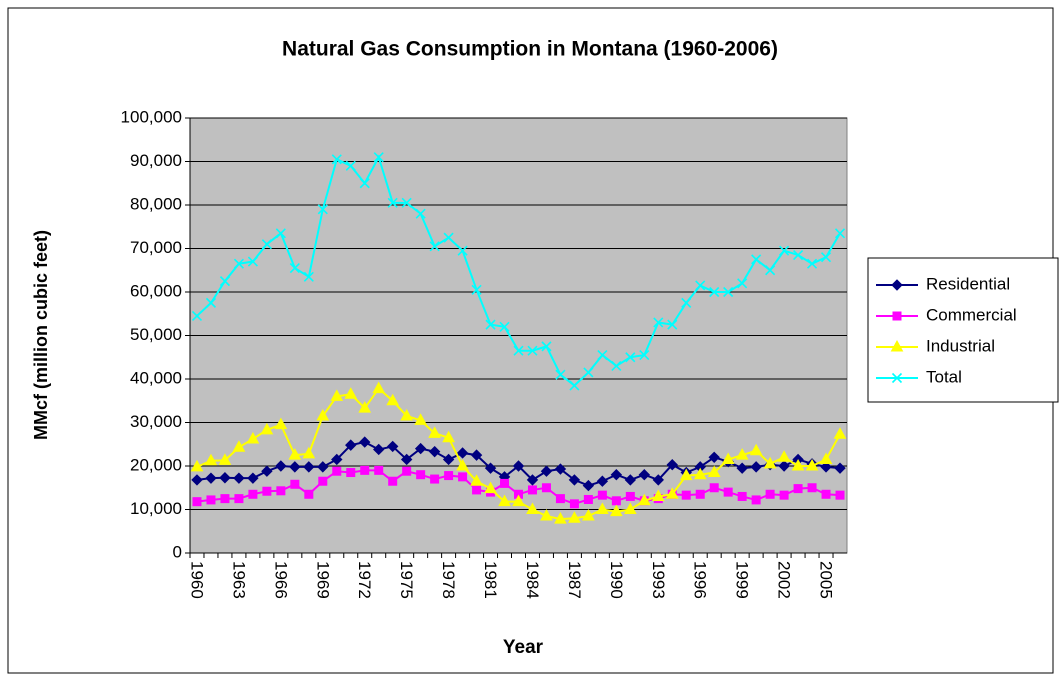 This screenshot has height=681, width=1061. Describe the element at coordinates (574, 580) in the screenshot. I see `x-tick-label: 1987` at that location.